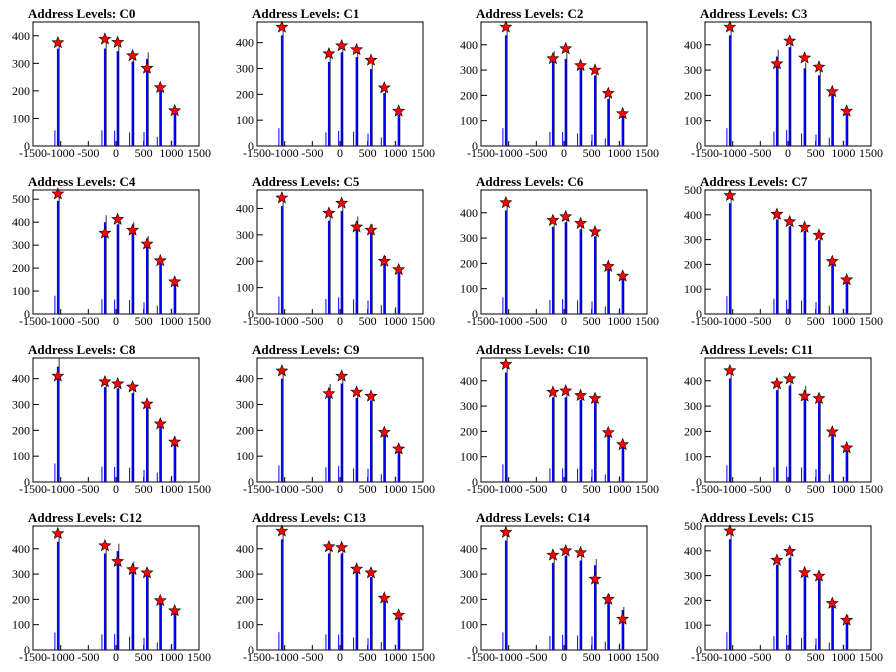 This screenshot has height=672, width=896. What do you see at coordinates (199, 321) in the screenshot?
I see `x-tick-label: 1500` at bounding box center [199, 321].